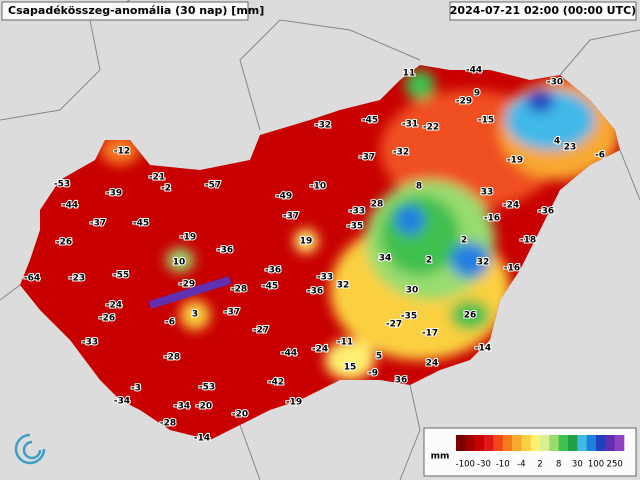 The image size is (640, 480). Describe the element at coordinates (355, 227) in the screenshot. I see `station-value: -35` at that location.